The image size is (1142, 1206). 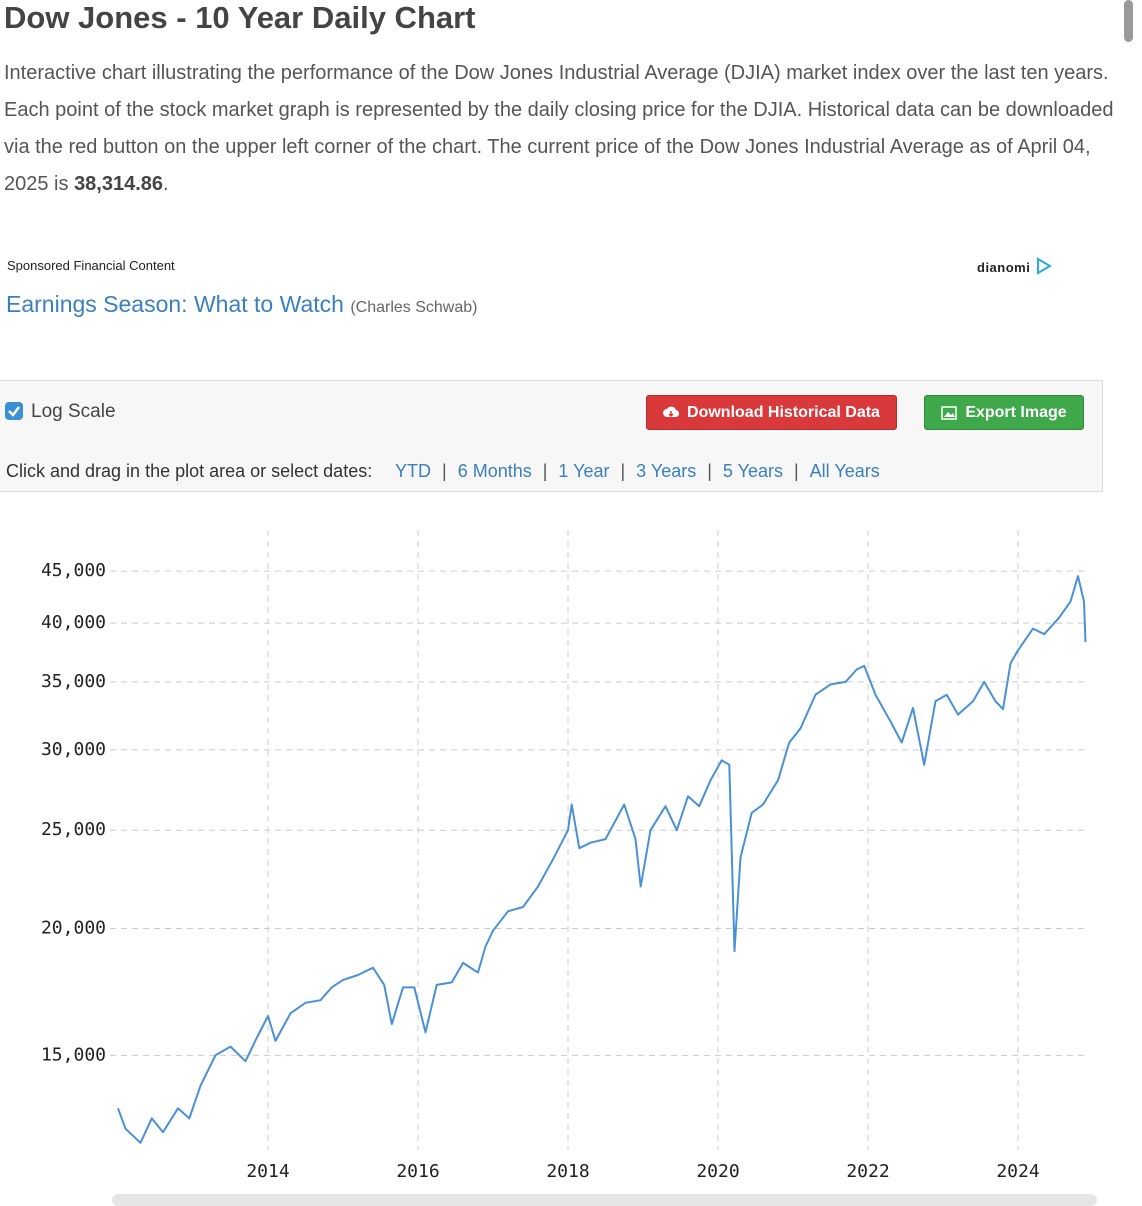 What do you see at coordinates (567, 1171) in the screenshot?
I see `x-tick-label: 2018` at bounding box center [567, 1171].